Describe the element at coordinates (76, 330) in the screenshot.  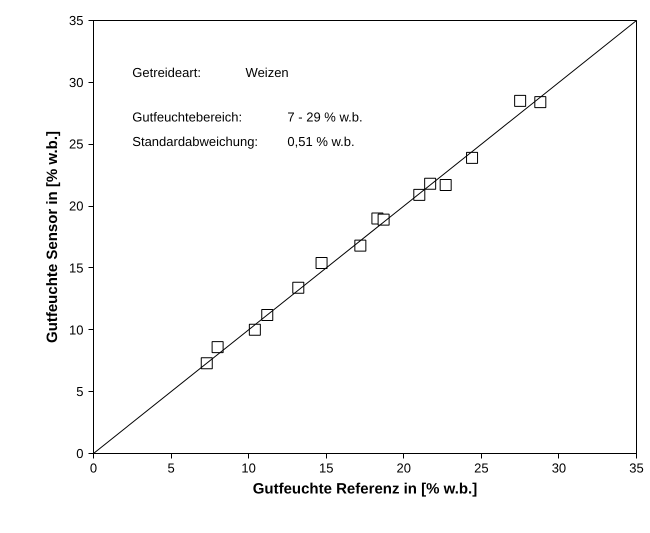
I see `y-tick-label: 10` at that location.